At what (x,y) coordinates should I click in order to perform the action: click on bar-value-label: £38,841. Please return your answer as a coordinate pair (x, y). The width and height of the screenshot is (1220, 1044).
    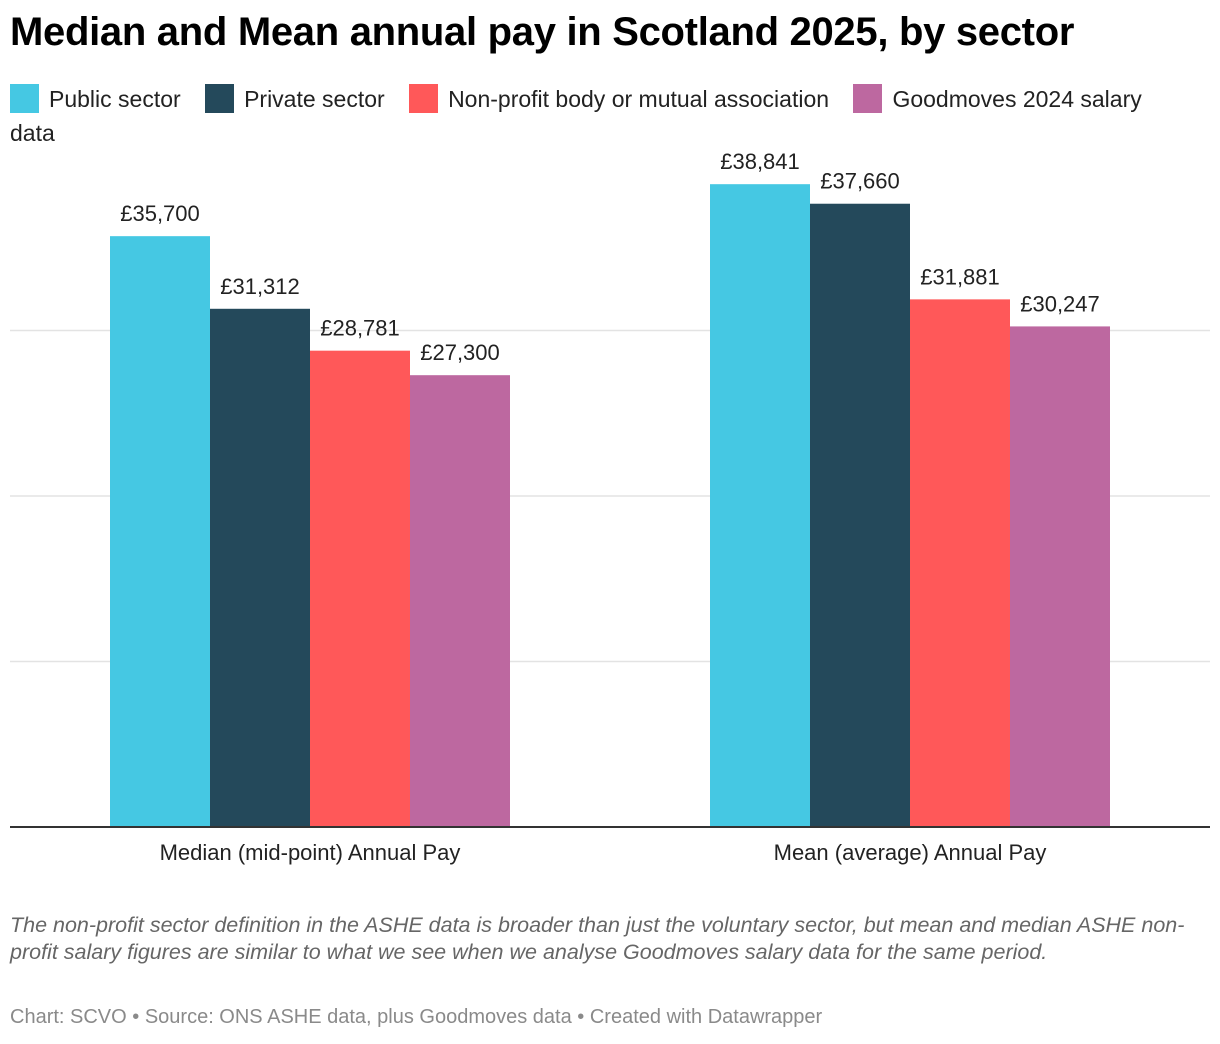
    Looking at the image, I should click on (760, 162).